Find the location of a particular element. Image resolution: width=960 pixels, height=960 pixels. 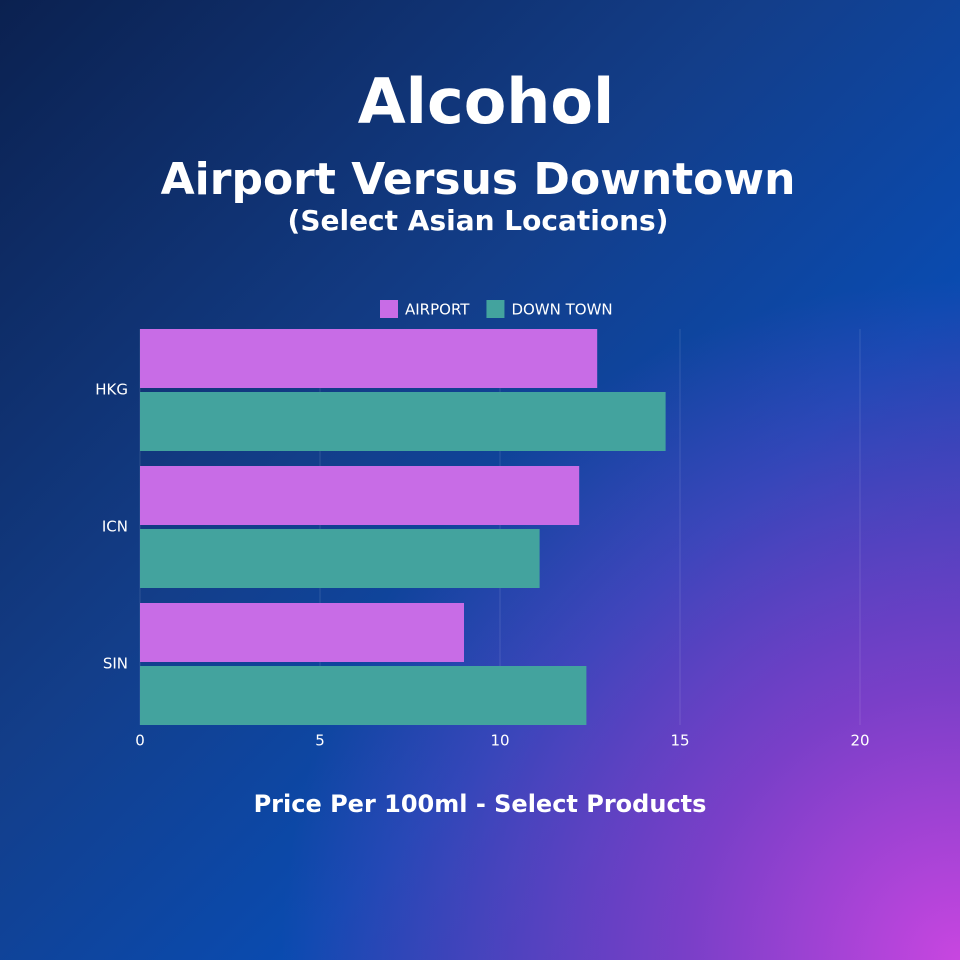

x-tick-label: 15 is located at coordinates (679, 741).